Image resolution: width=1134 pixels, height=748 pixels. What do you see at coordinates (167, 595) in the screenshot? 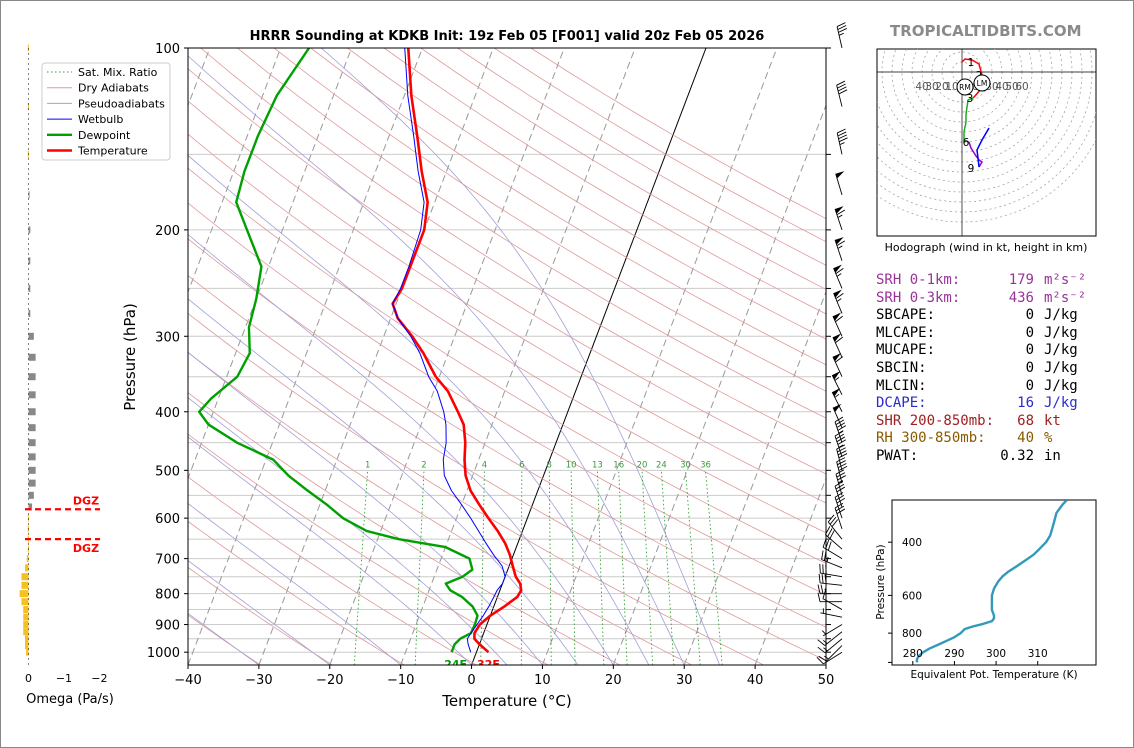
I see `y-tick-label: 800` at bounding box center [167, 595].